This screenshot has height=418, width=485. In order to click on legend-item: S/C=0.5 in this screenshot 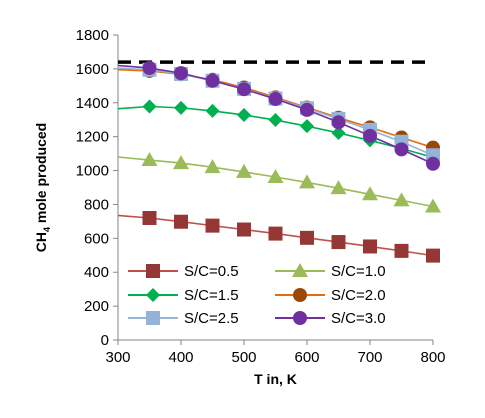, I will do `click(183, 271)`.